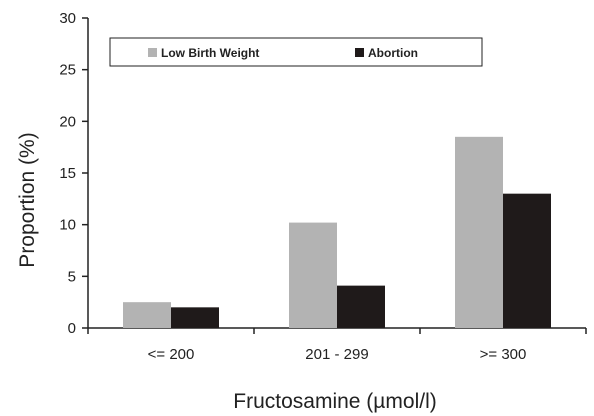 The width and height of the screenshot is (594, 416). What do you see at coordinates (67, 173) in the screenshot?
I see `y-tick-label: 15` at bounding box center [67, 173].